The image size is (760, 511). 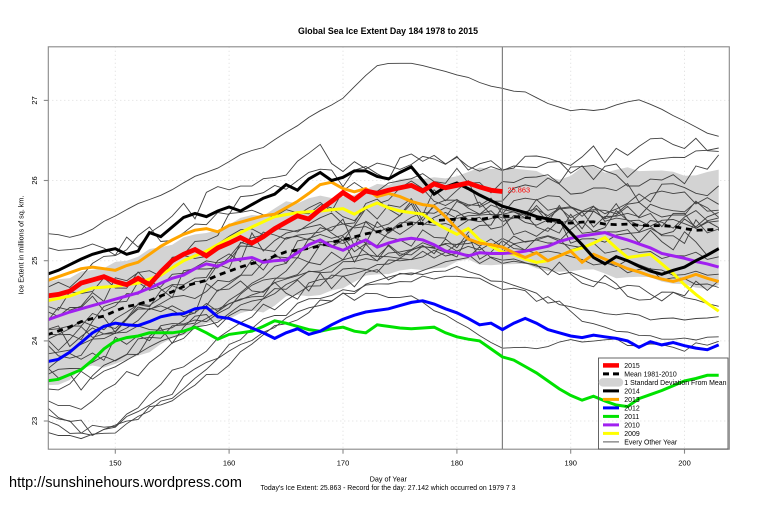 What do you see at coordinates (229, 462) in the screenshot?
I see `svg-text: 160` at bounding box center [229, 462].